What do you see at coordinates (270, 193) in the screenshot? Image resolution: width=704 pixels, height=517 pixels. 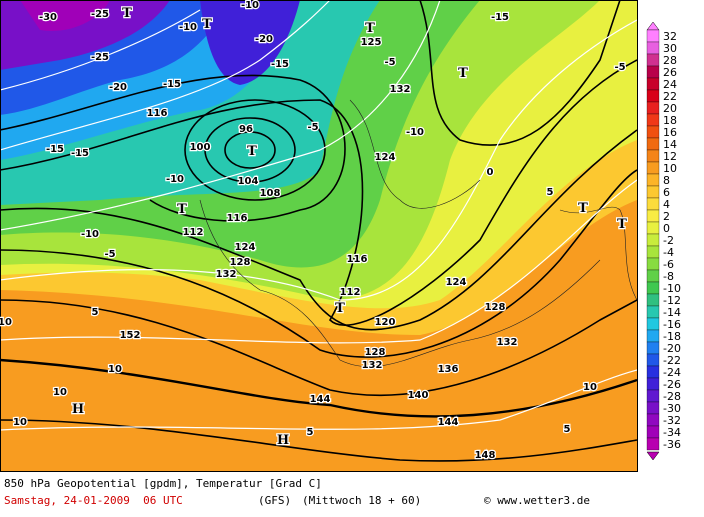 I see `contour-label: 108` at bounding box center [270, 193].